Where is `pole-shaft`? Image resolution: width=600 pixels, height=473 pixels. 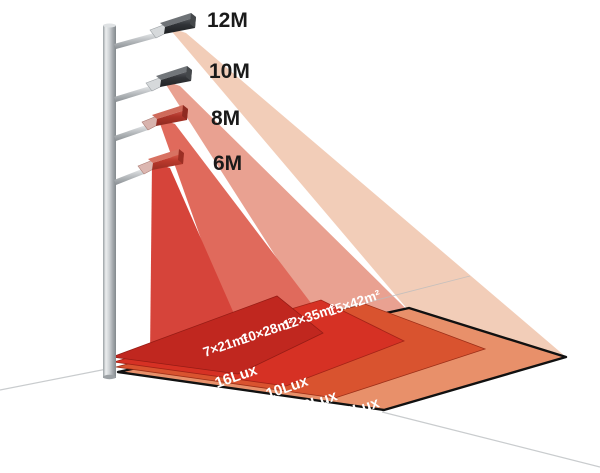 pole-shaft is located at coordinates (109, 201).